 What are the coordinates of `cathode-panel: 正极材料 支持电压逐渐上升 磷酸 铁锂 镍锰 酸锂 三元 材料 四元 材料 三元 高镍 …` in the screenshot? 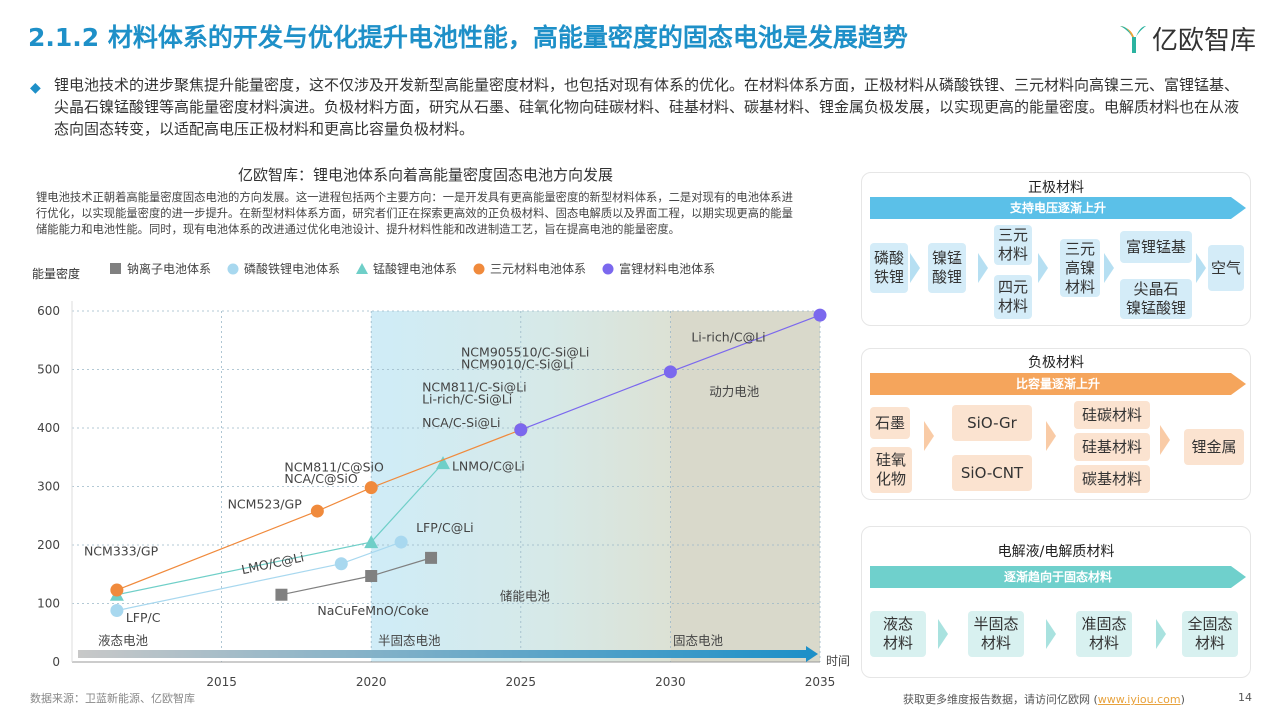 It's located at (1056, 249).